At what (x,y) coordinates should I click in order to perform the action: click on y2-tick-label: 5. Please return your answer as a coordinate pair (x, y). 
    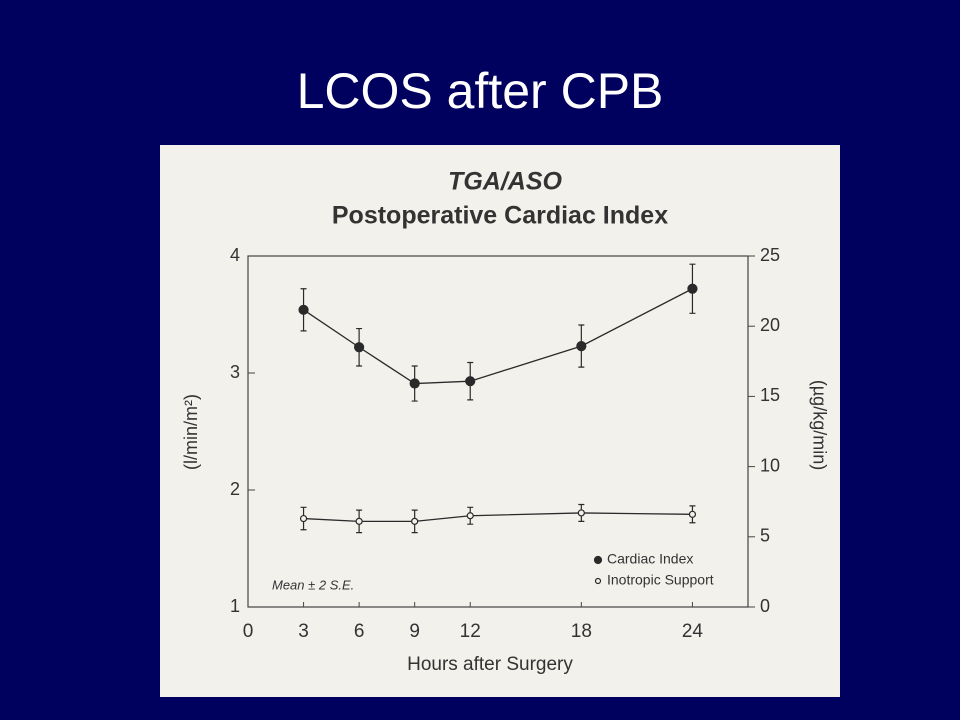
    Looking at the image, I should click on (765, 536).